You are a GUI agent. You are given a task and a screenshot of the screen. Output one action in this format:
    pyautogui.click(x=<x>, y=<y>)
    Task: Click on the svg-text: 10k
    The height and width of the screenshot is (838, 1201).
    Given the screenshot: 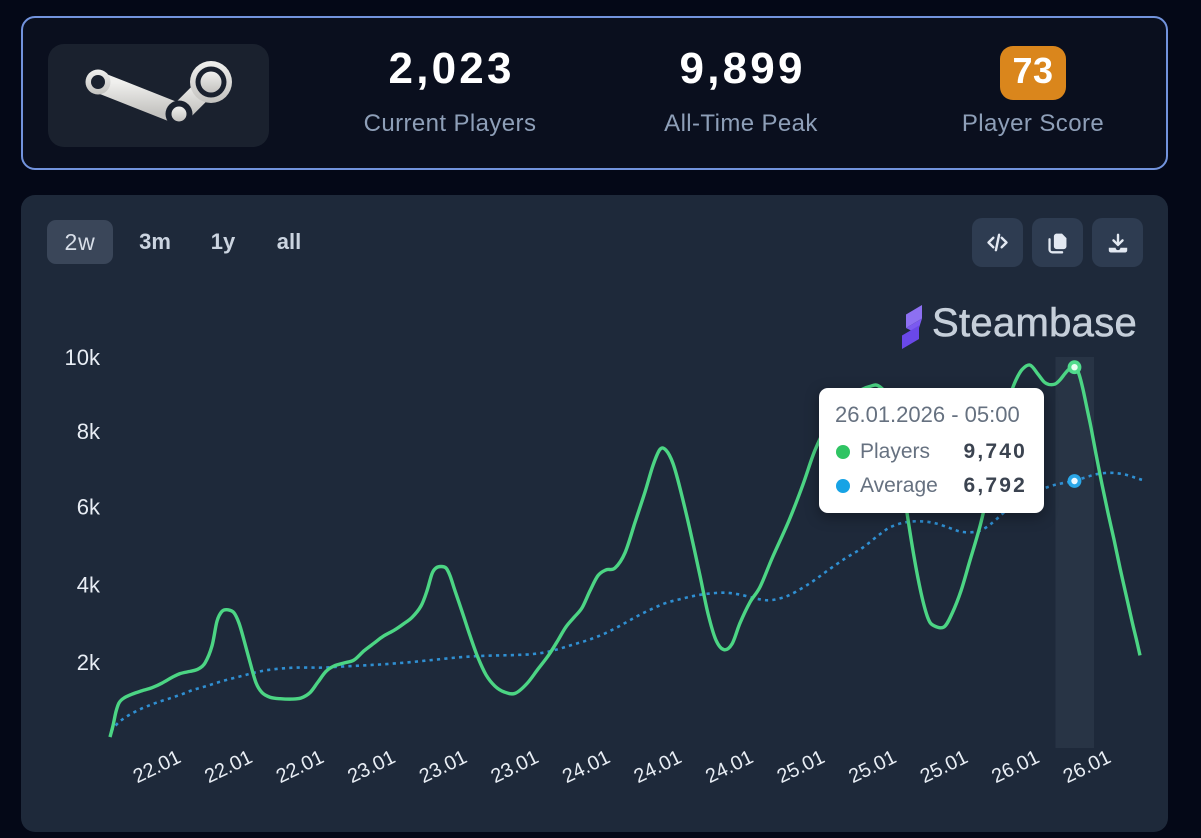 What is the action you would take?
    pyautogui.click(x=83, y=357)
    